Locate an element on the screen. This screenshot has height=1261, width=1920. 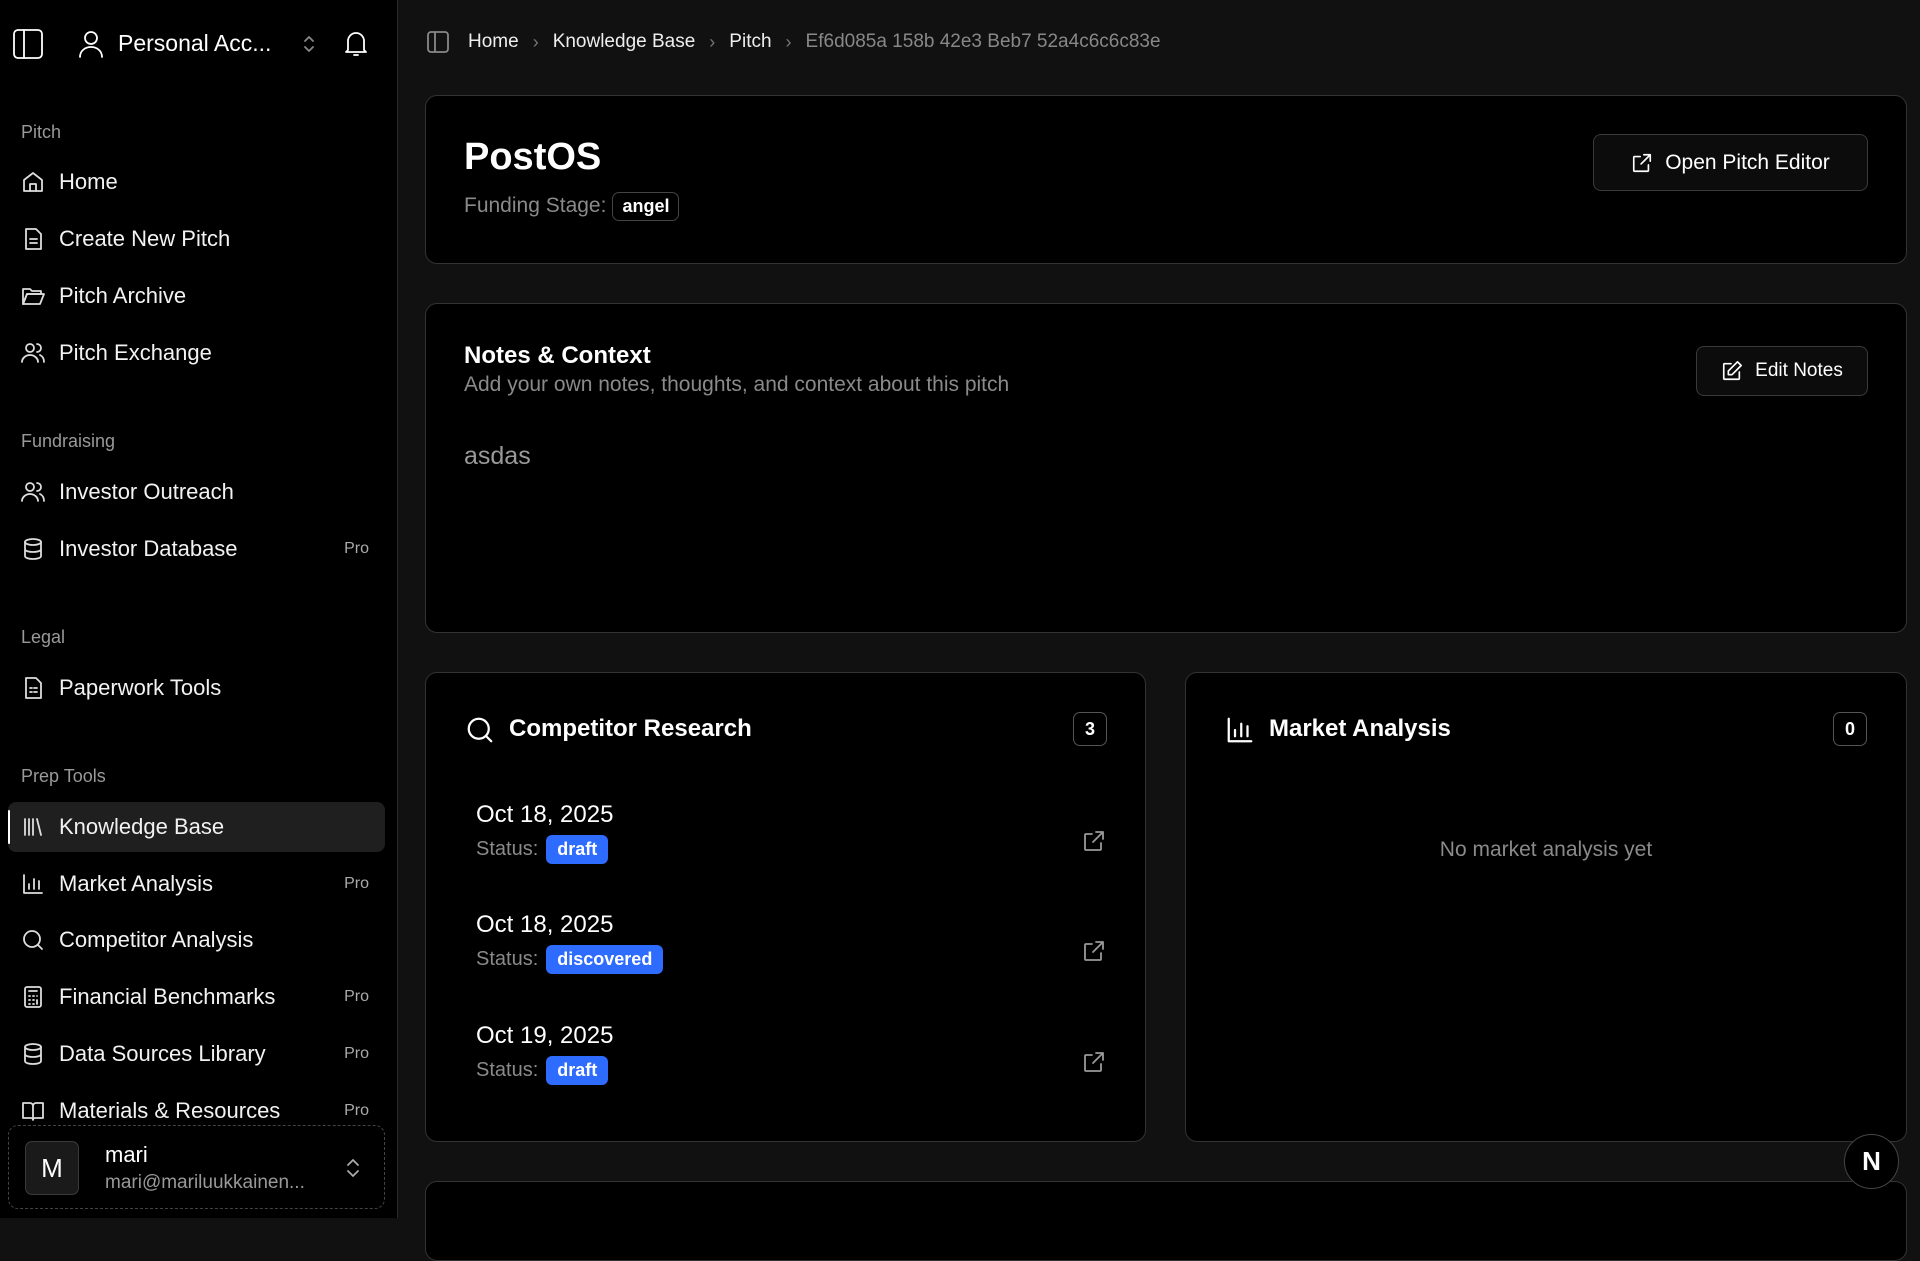
sidebar-item-investor-outreach: Investor Outreach is located at coordinates (196, 492).